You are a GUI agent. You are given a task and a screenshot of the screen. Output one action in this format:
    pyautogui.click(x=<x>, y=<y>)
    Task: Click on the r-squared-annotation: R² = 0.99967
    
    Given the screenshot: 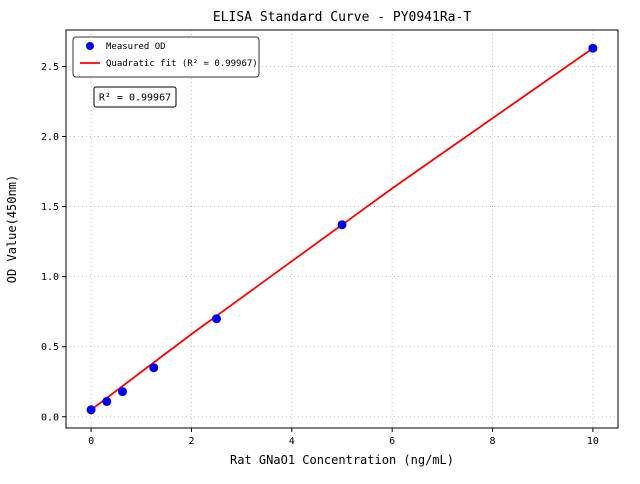 What is the action you would take?
    pyautogui.click(x=135, y=98)
    